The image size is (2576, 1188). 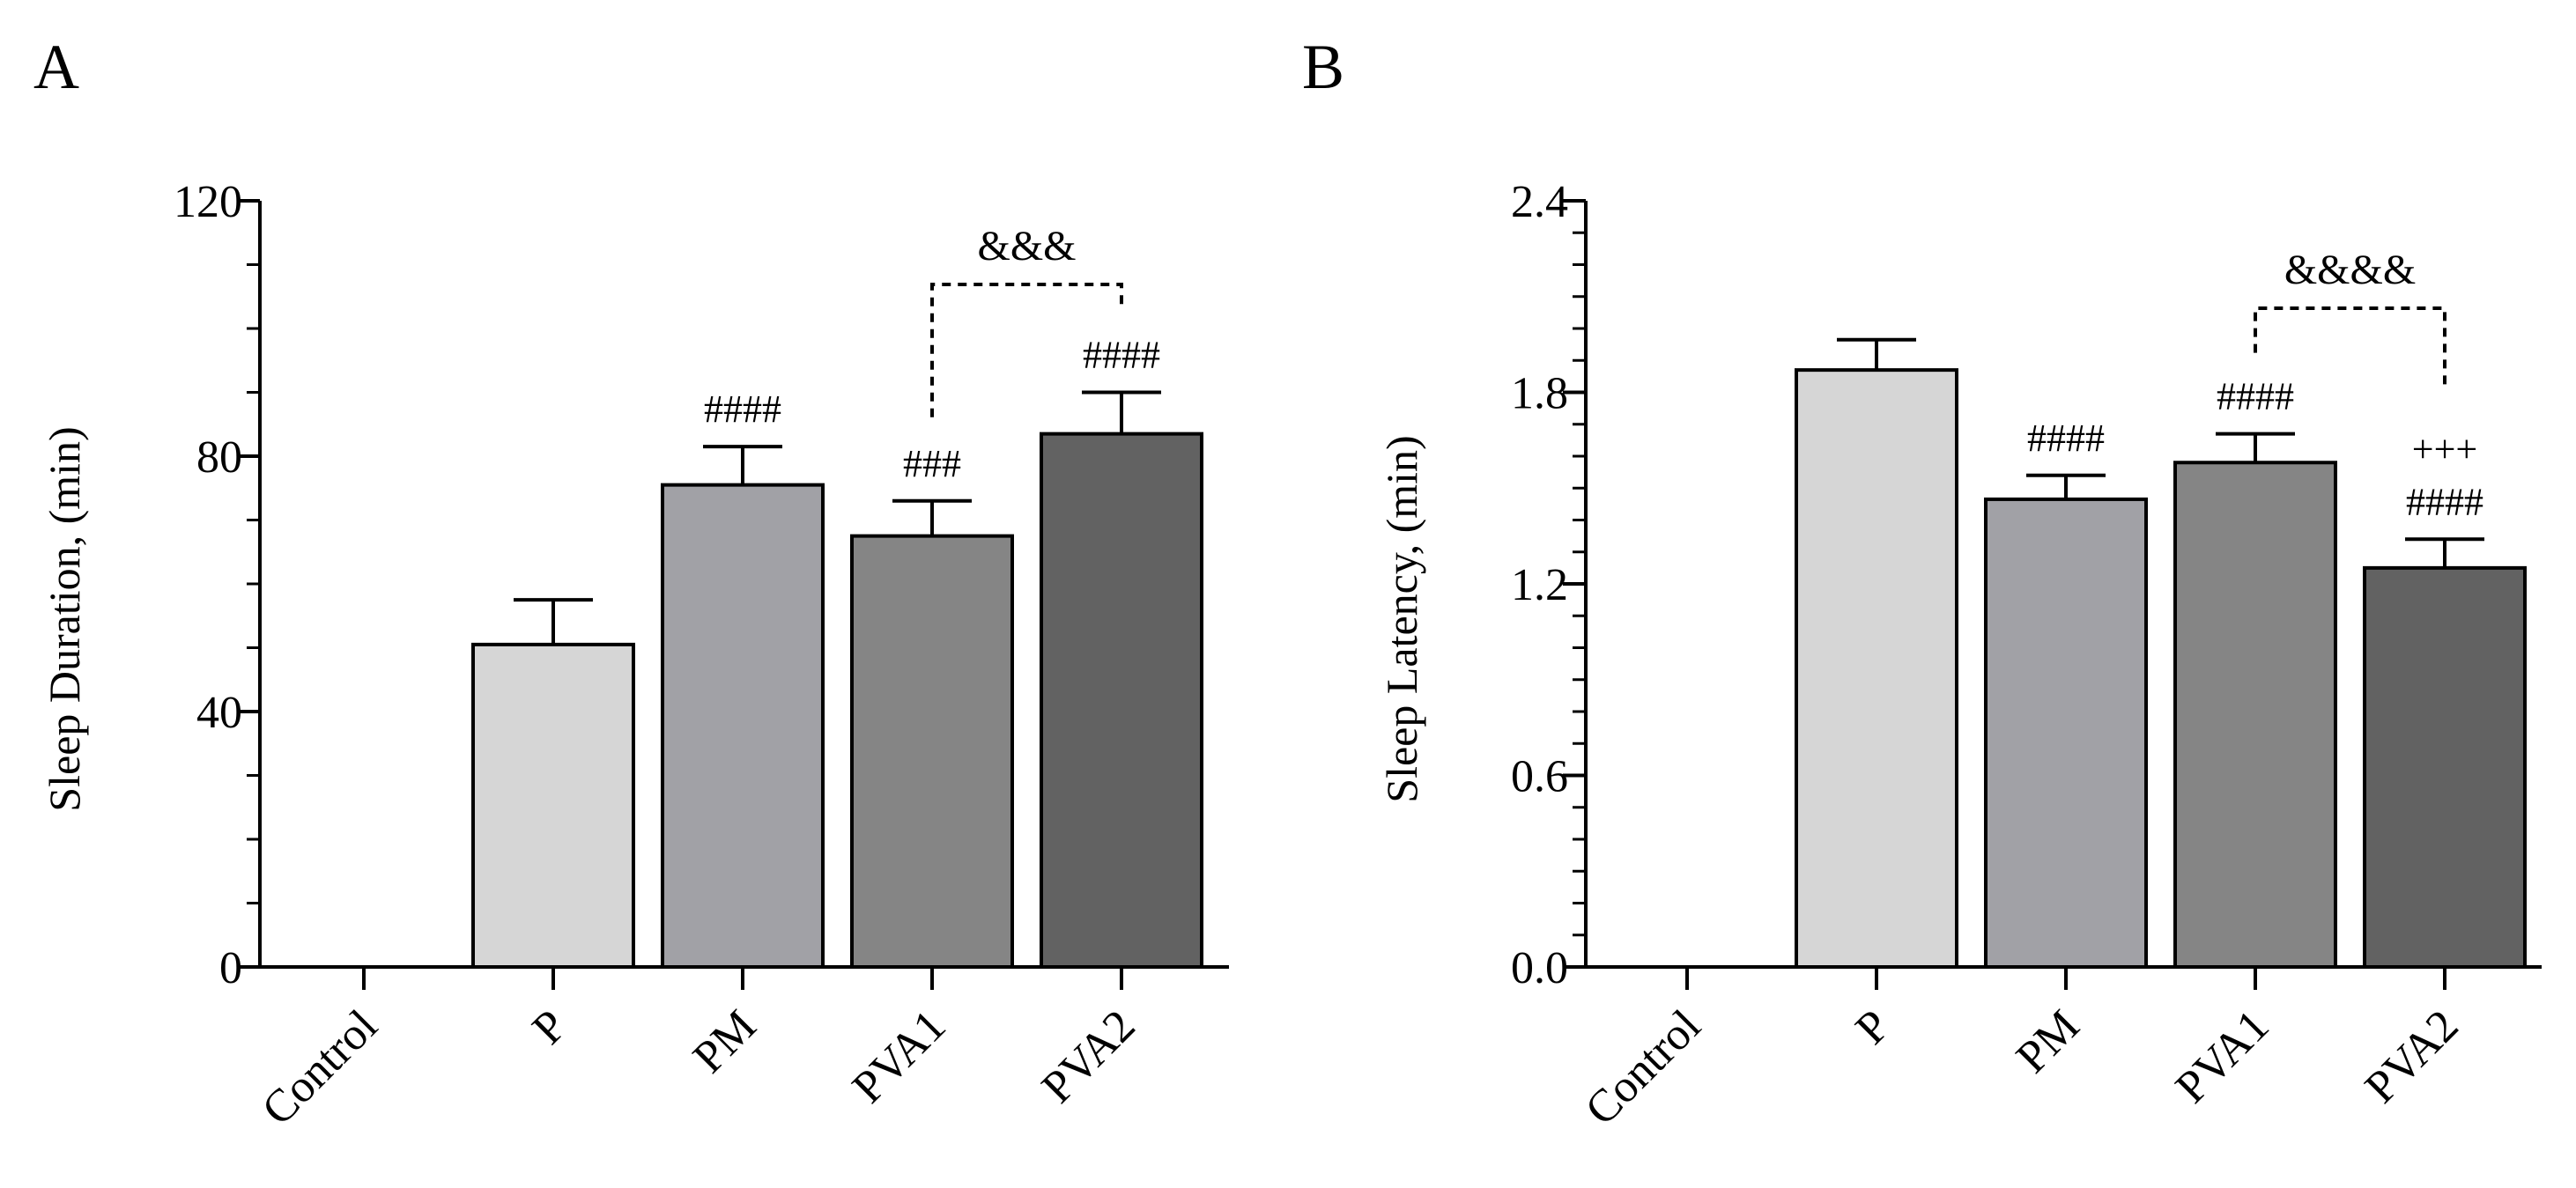 I want to click on panel-letter-B: B, so click(x=1323, y=67).